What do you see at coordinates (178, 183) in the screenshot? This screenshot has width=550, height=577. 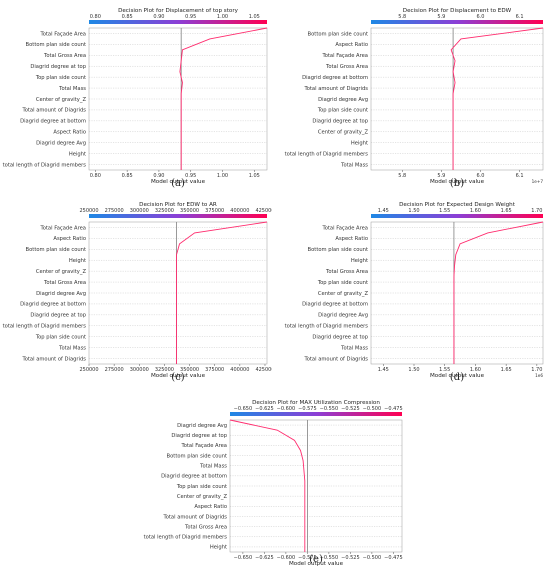 I see `panel-label: (a)` at bounding box center [178, 183].